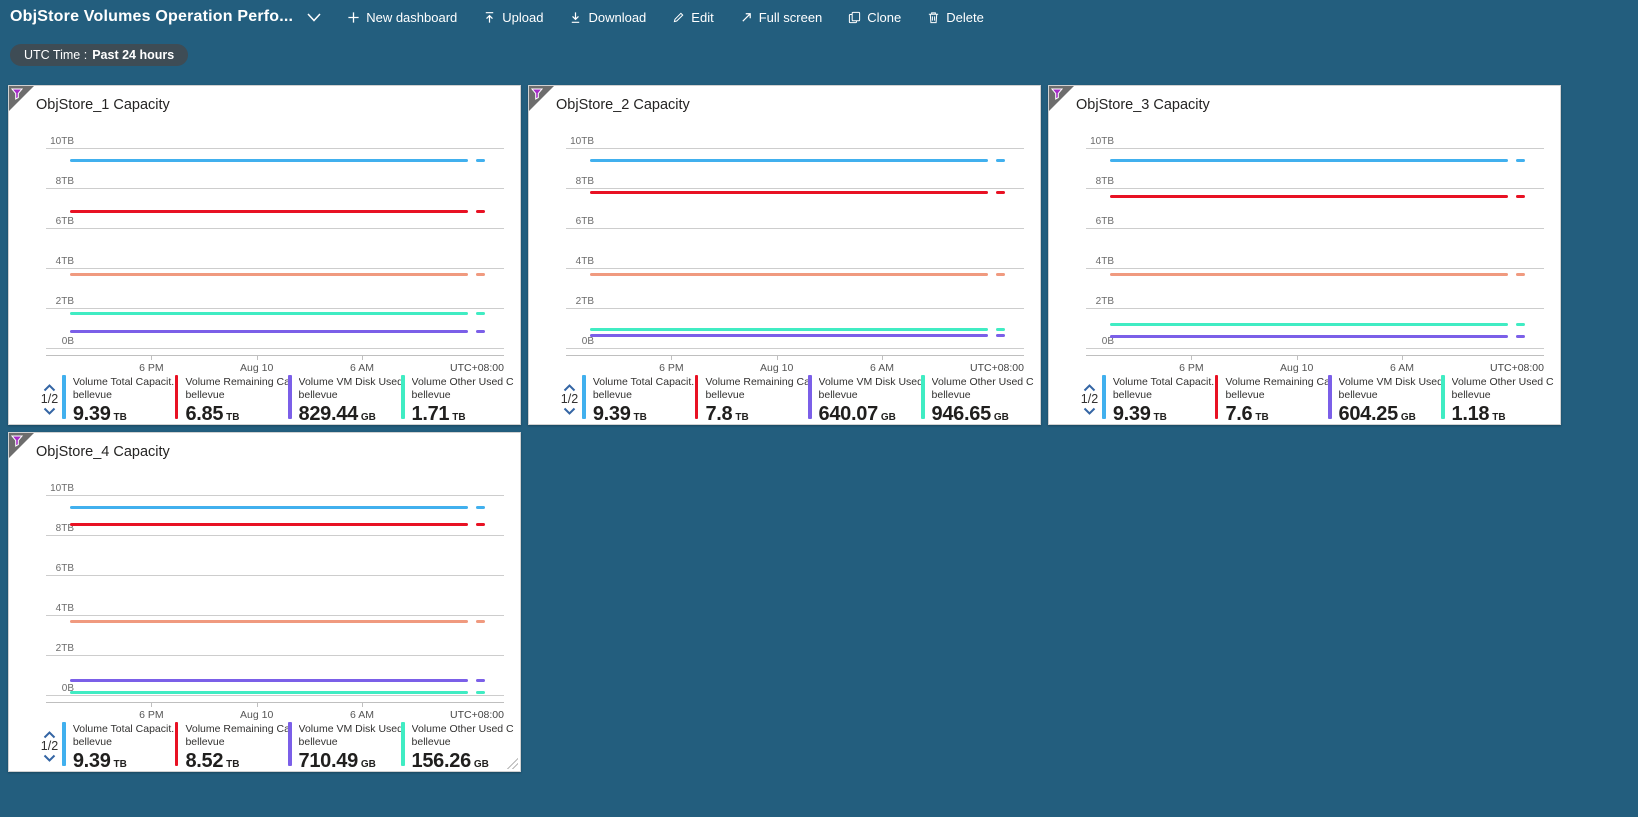 The height and width of the screenshot is (817, 1638). I want to click on y-axis-label: 4TB, so click(64, 608).